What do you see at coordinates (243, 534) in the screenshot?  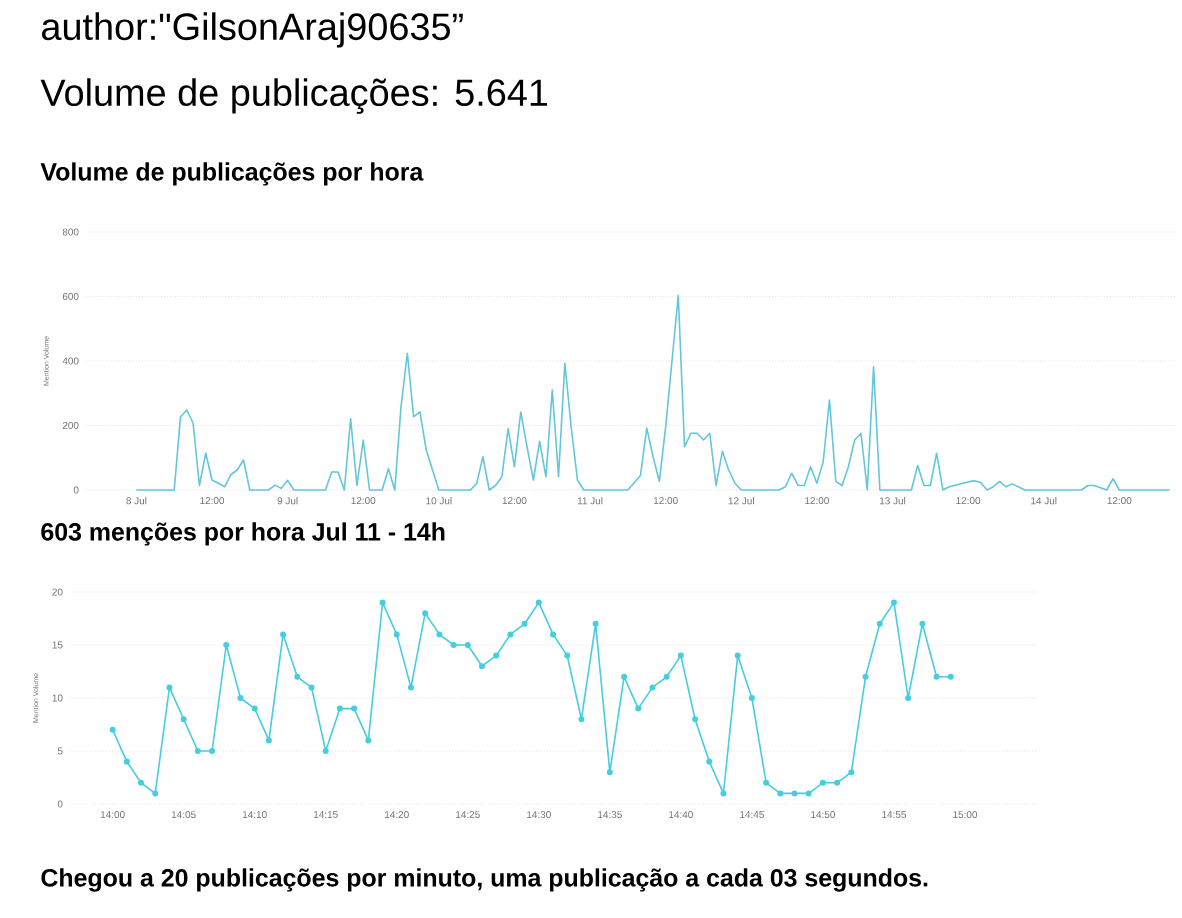 I see `chart-title: 603 menções por hora Jul 11 - 14h` at bounding box center [243, 534].